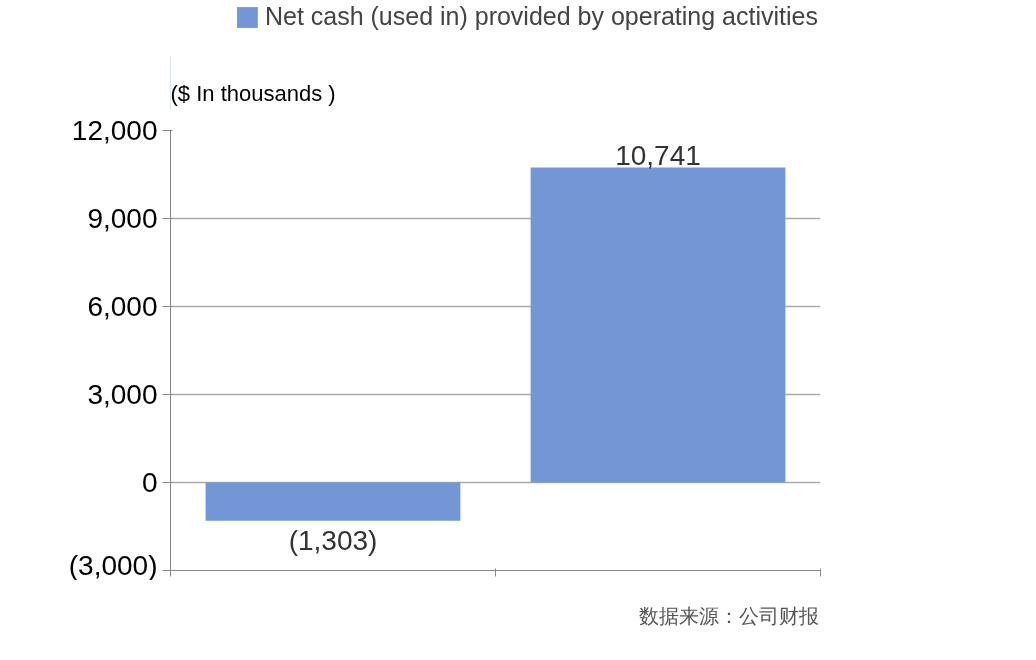 The image size is (1036, 660). What do you see at coordinates (333, 540) in the screenshot?
I see `data-label: (1,303)` at bounding box center [333, 540].